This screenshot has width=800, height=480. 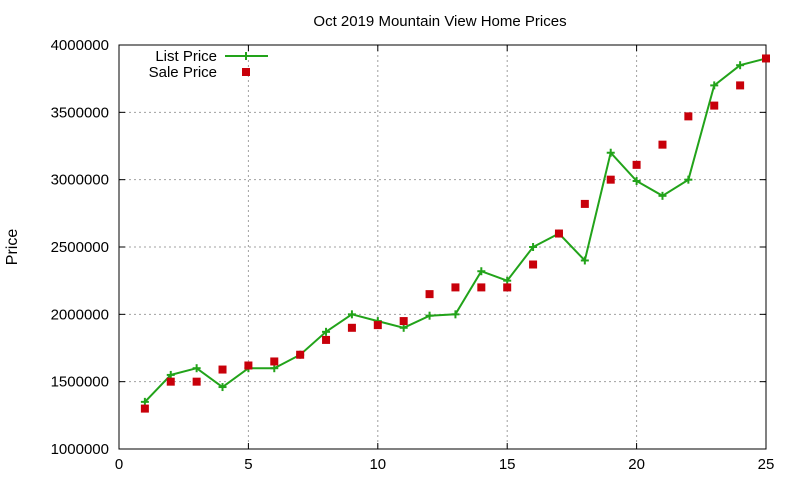 What do you see at coordinates (183, 72) in the screenshot?
I see `legend-label-sale-price: Sale Price` at bounding box center [183, 72].